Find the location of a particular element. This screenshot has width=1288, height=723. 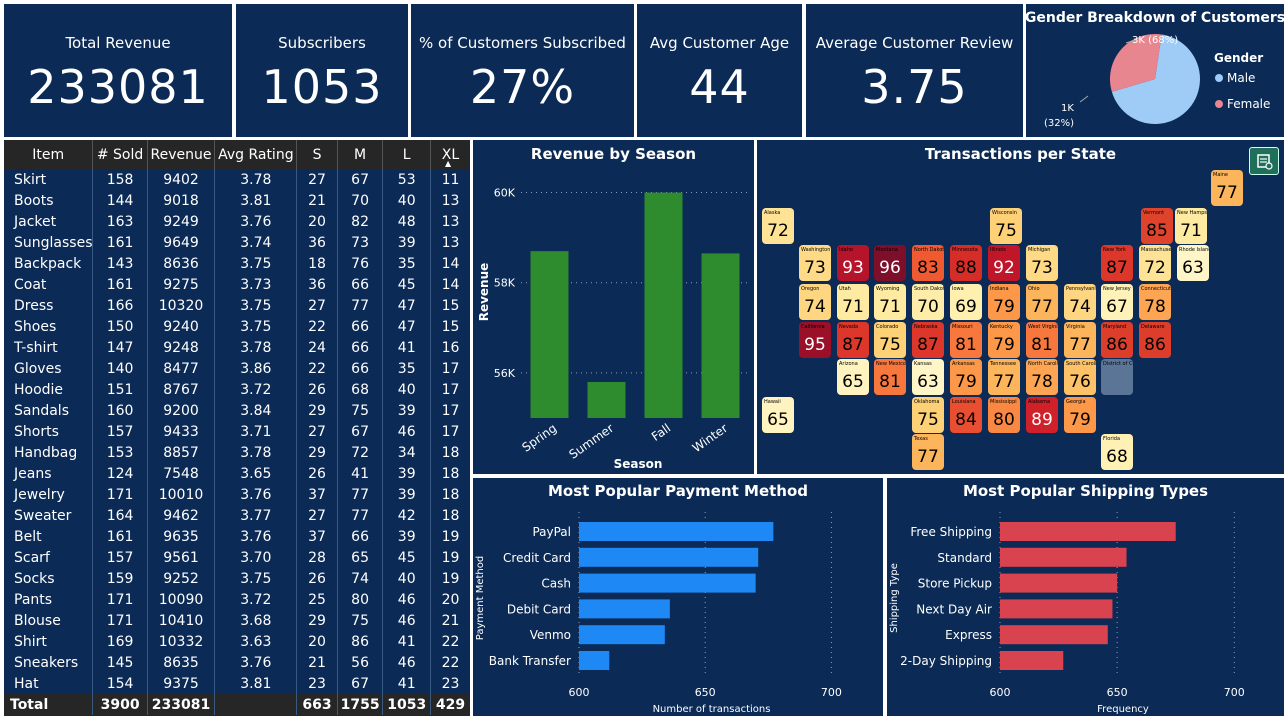

state-tile: Idaho 93 is located at coordinates (853, 263).